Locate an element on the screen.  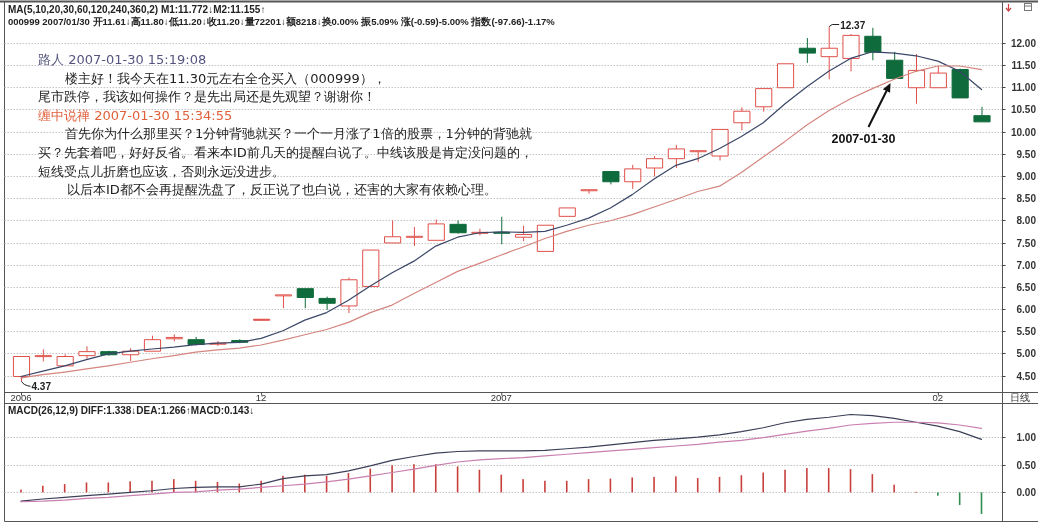
y-tick-label: 8.50 is located at coordinates (1026, 198).